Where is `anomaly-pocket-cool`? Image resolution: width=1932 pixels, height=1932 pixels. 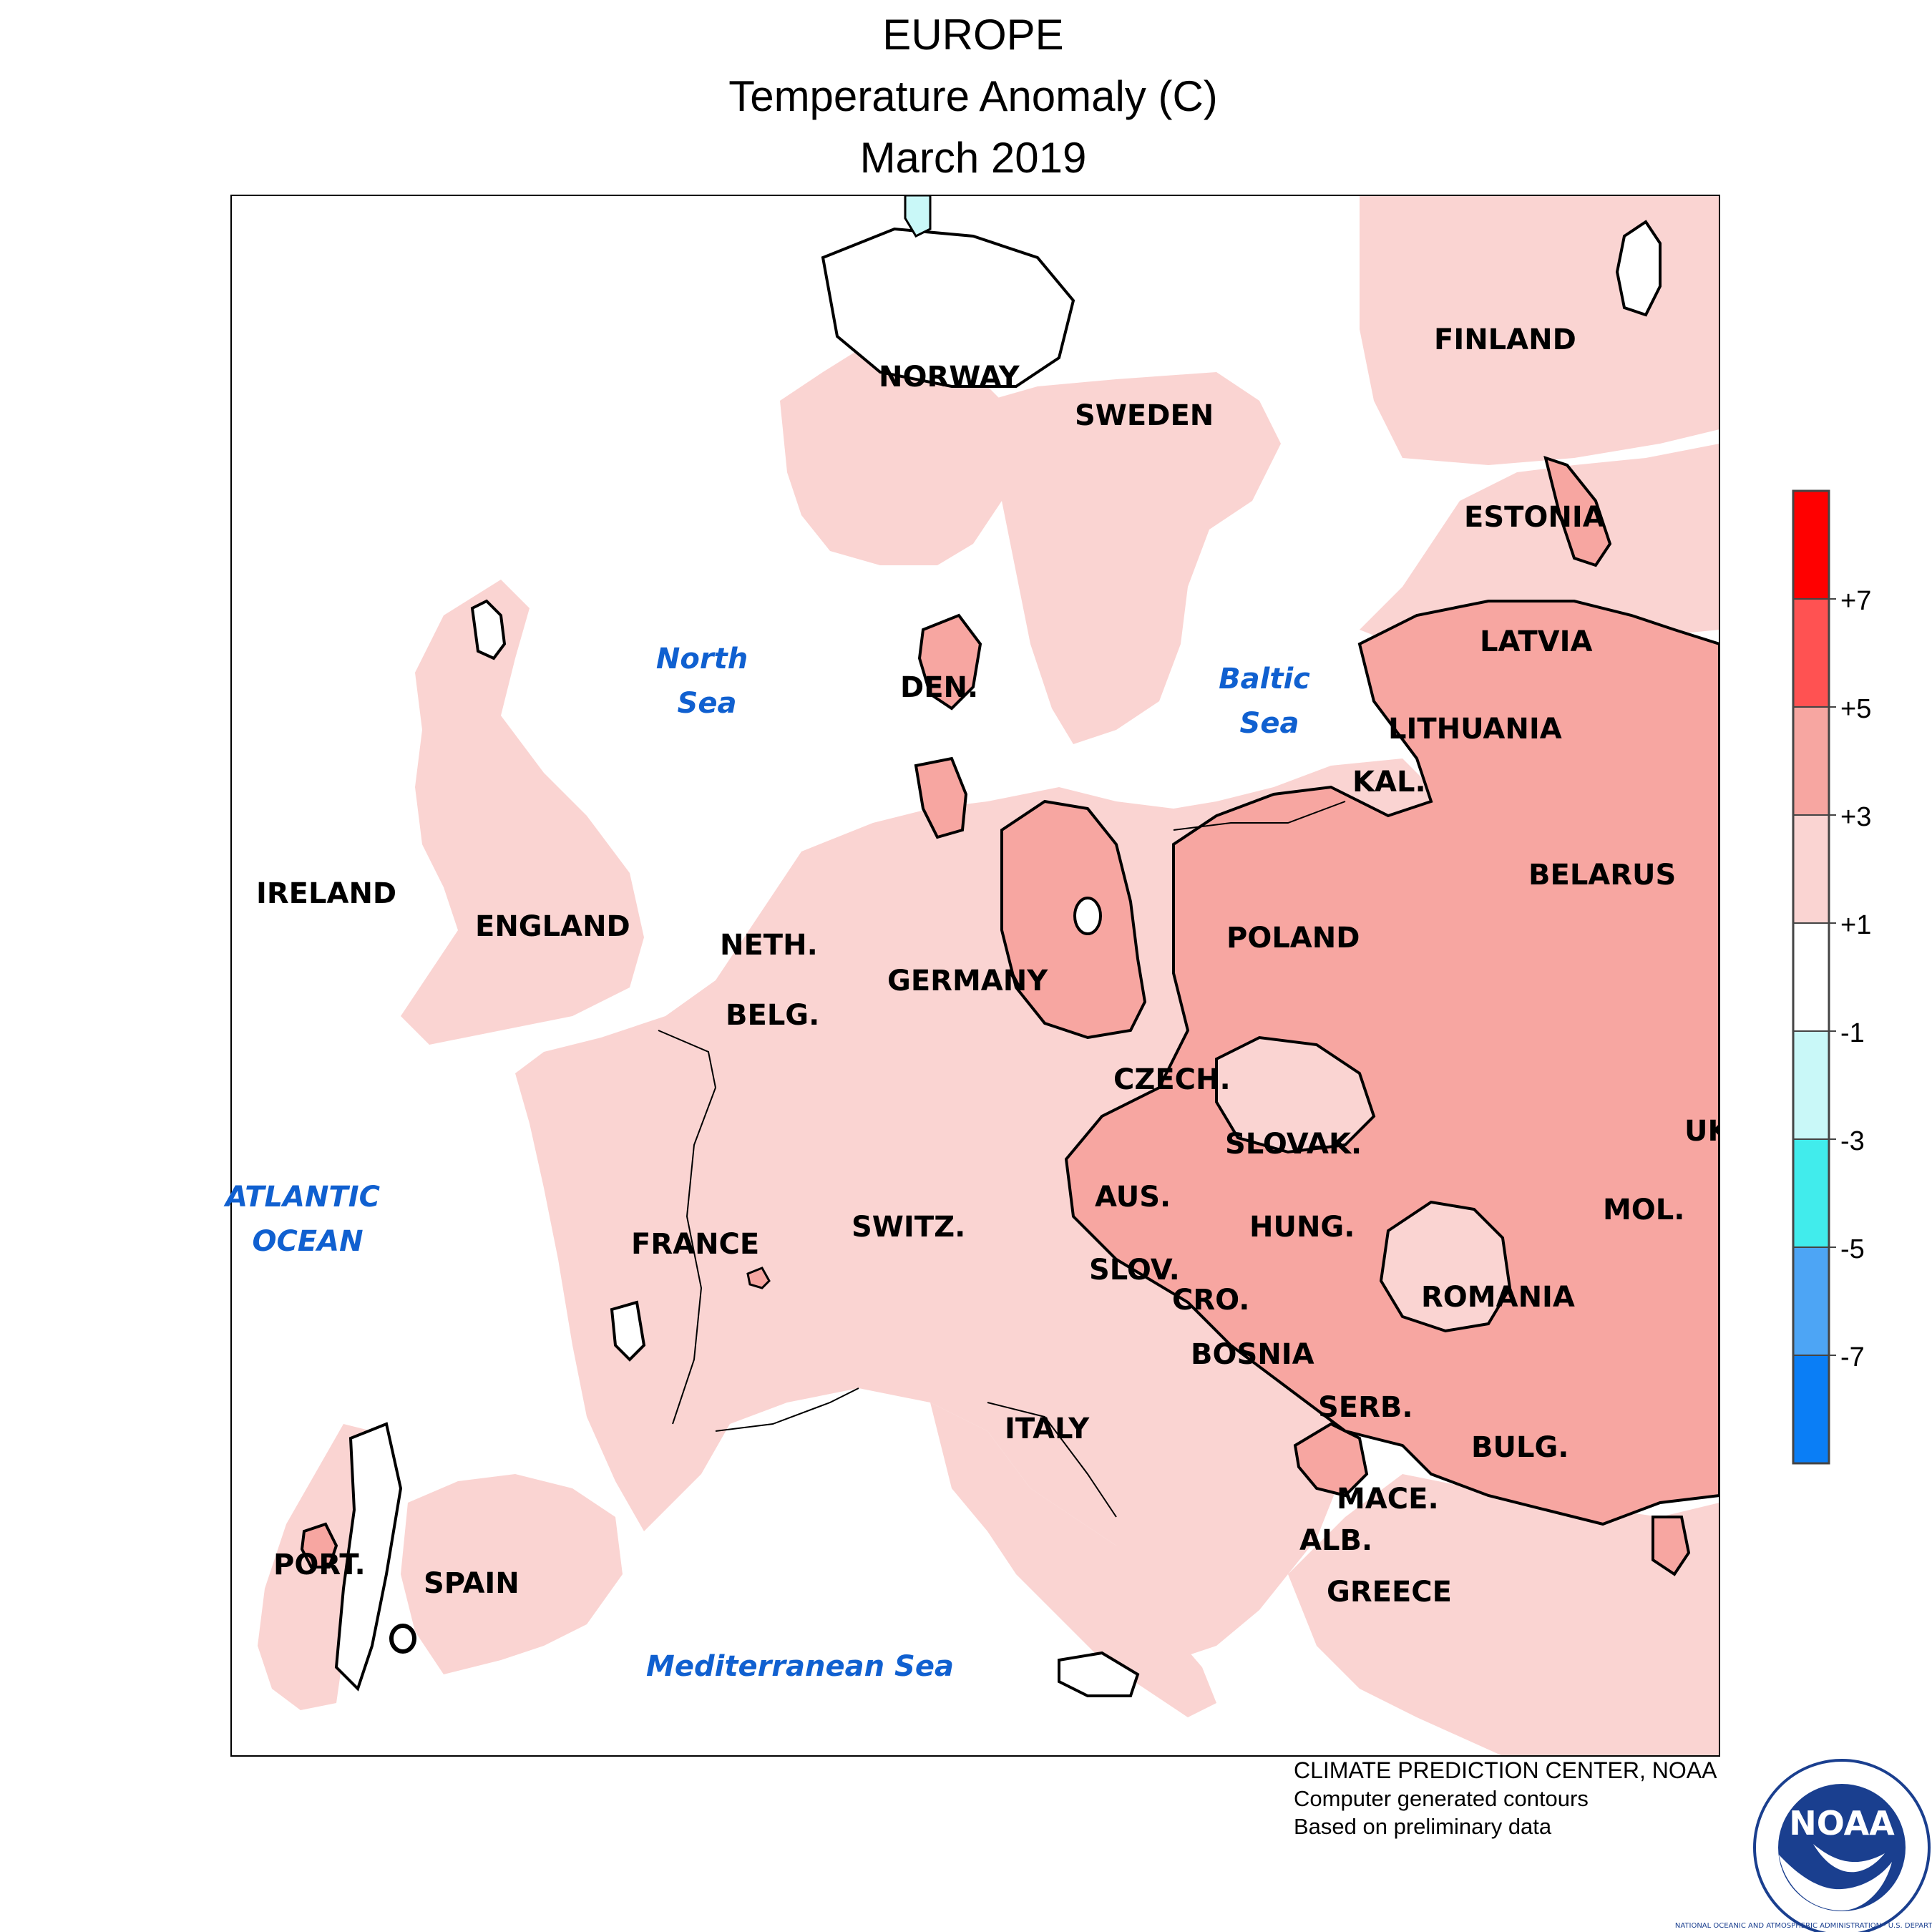 anomaly-pocket-cool is located at coordinates (918, 217).